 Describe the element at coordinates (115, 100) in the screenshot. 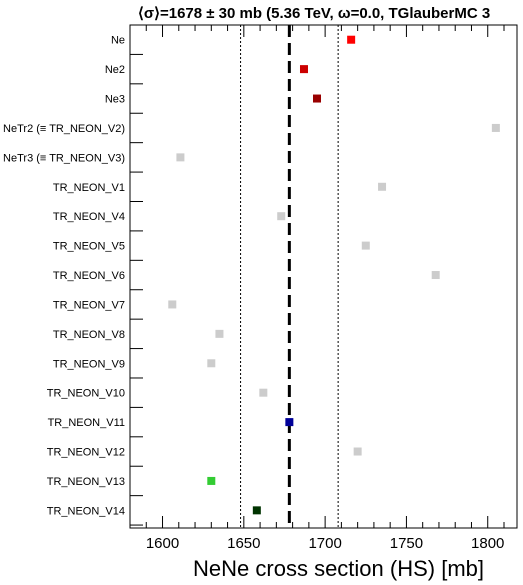

I see `category-label: Ne3` at that location.